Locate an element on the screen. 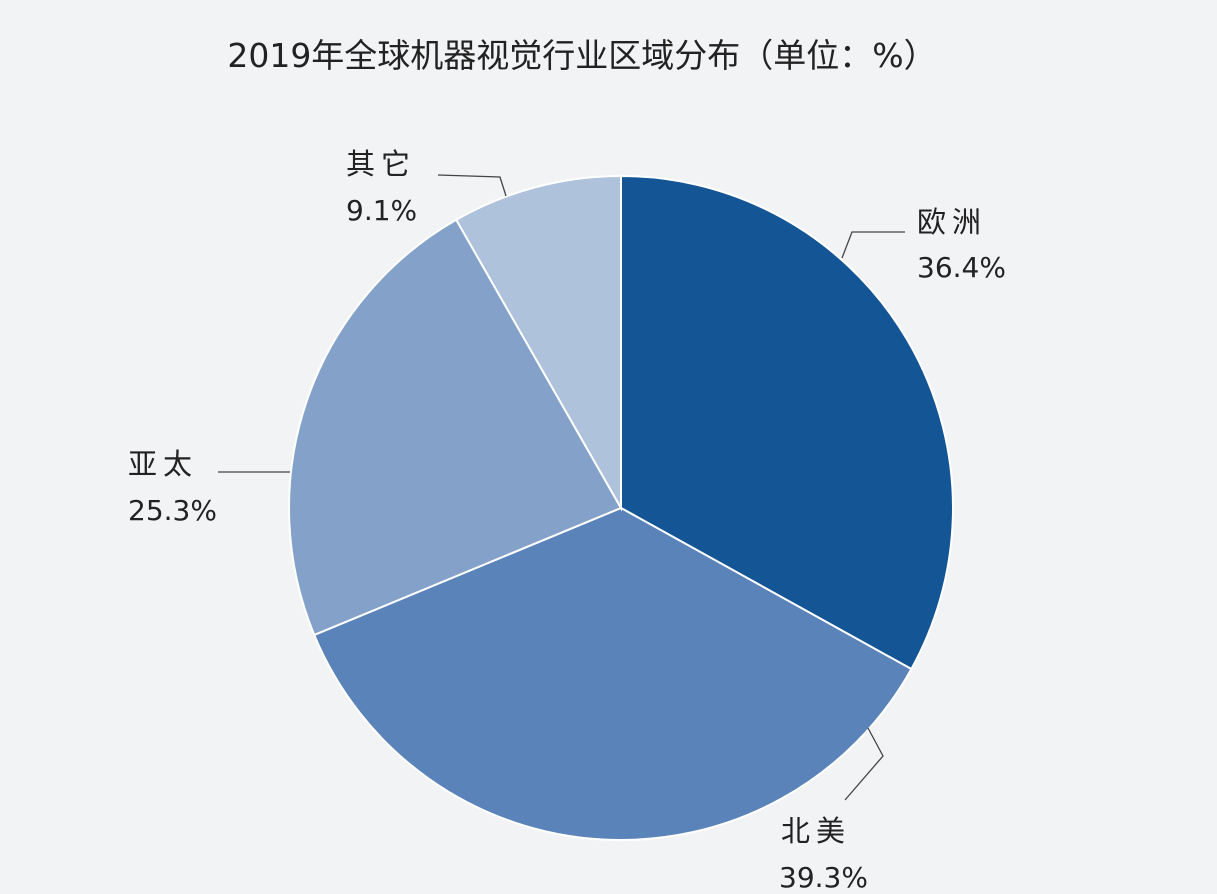 The image size is (1217, 894). slice-label-name-4: 其它 is located at coordinates (381, 164).